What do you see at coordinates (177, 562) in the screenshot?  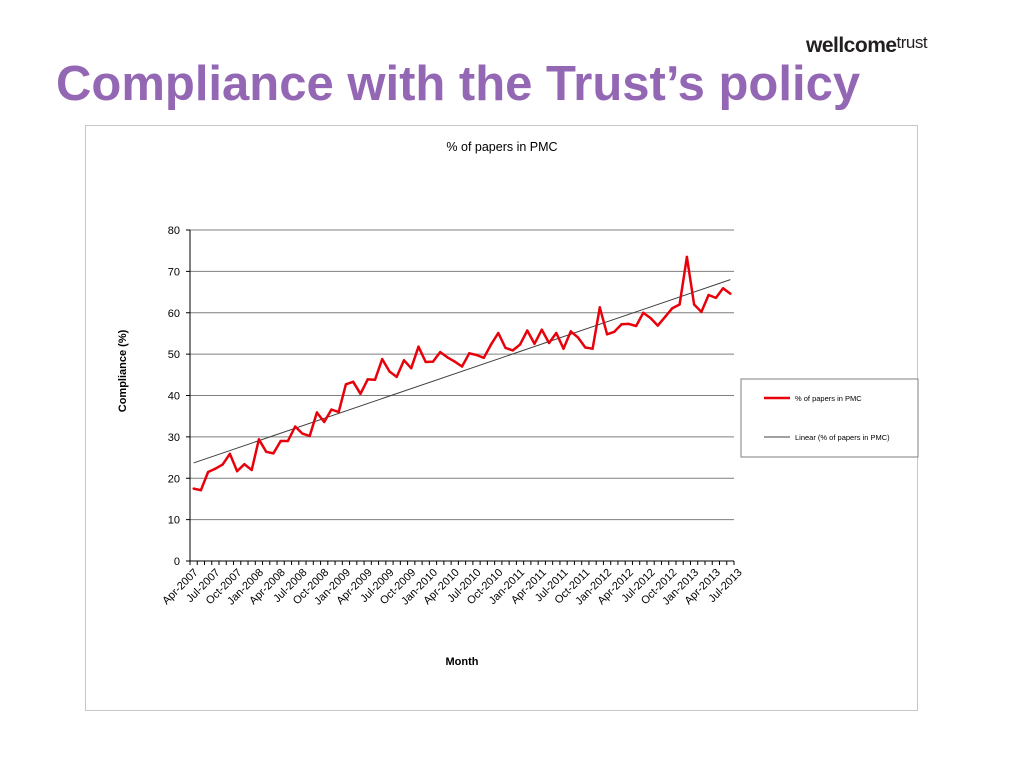 I see `y-tick-label: 0` at bounding box center [177, 562].